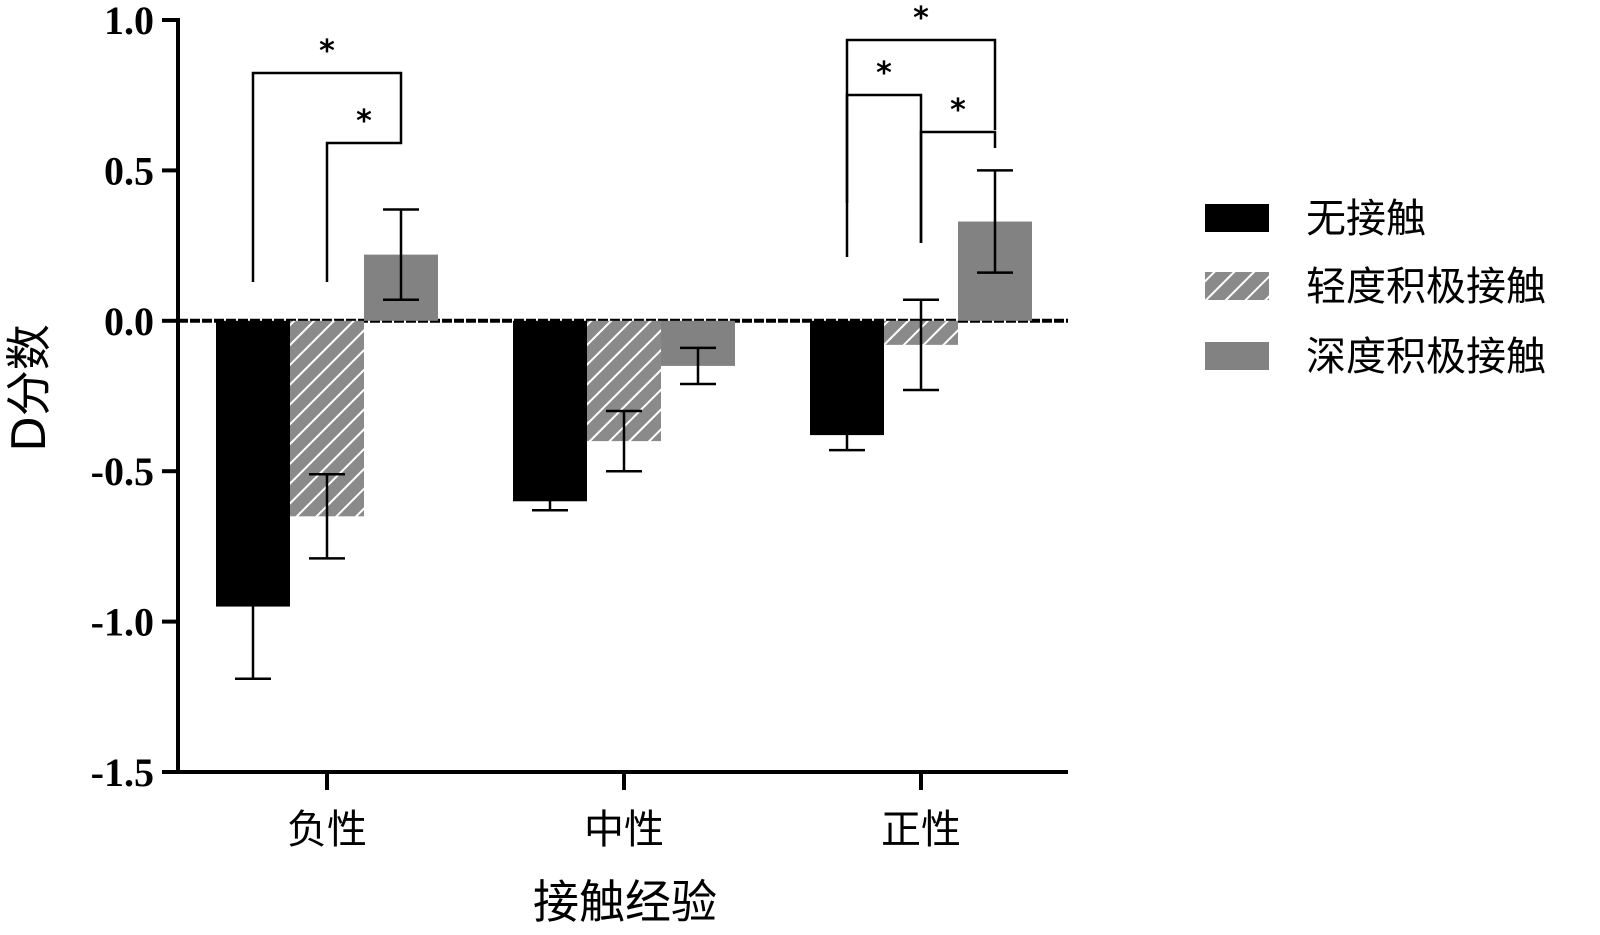 Image resolution: width=1600 pixels, height=935 pixels. What do you see at coordinates (129, 321) in the screenshot?
I see `y-tick-label: 0.0` at bounding box center [129, 321].